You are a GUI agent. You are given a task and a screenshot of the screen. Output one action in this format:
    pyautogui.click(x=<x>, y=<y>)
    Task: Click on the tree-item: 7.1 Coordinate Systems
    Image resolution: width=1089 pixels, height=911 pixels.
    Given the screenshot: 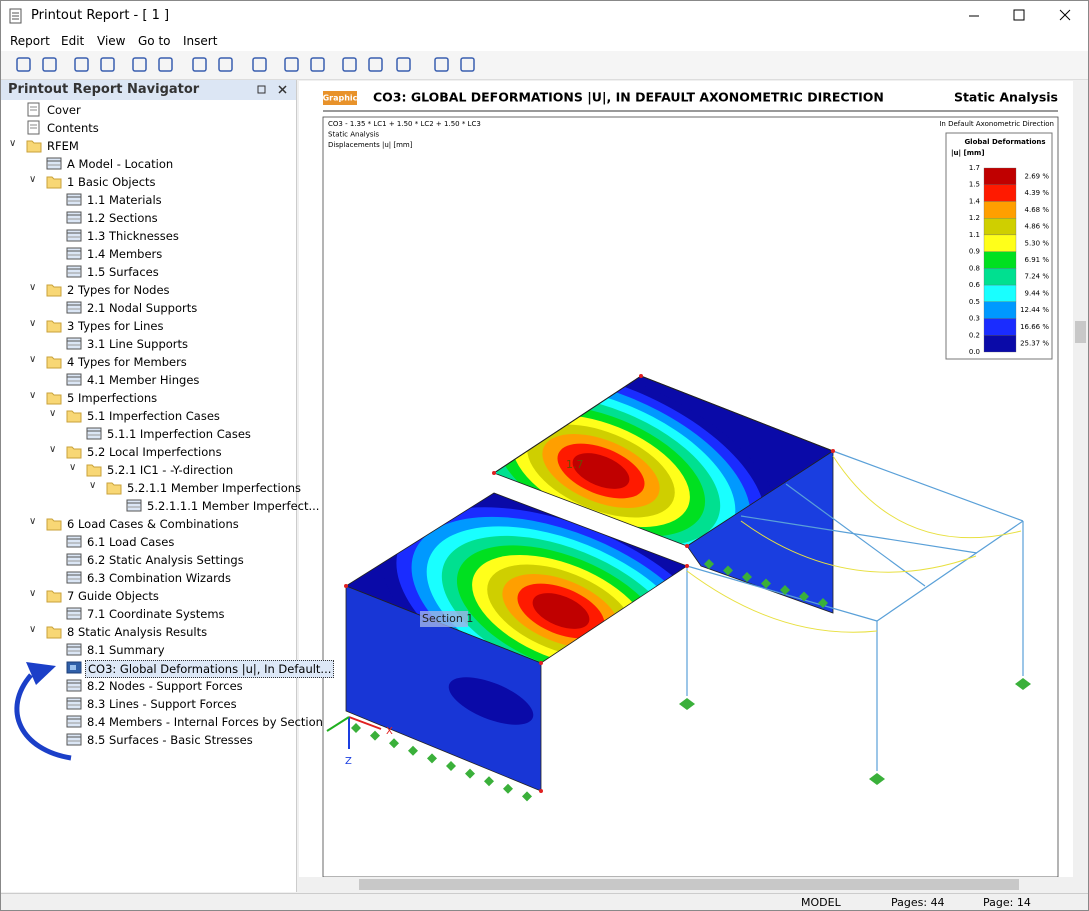 What is the action you would take?
    pyautogui.click(x=156, y=614)
    